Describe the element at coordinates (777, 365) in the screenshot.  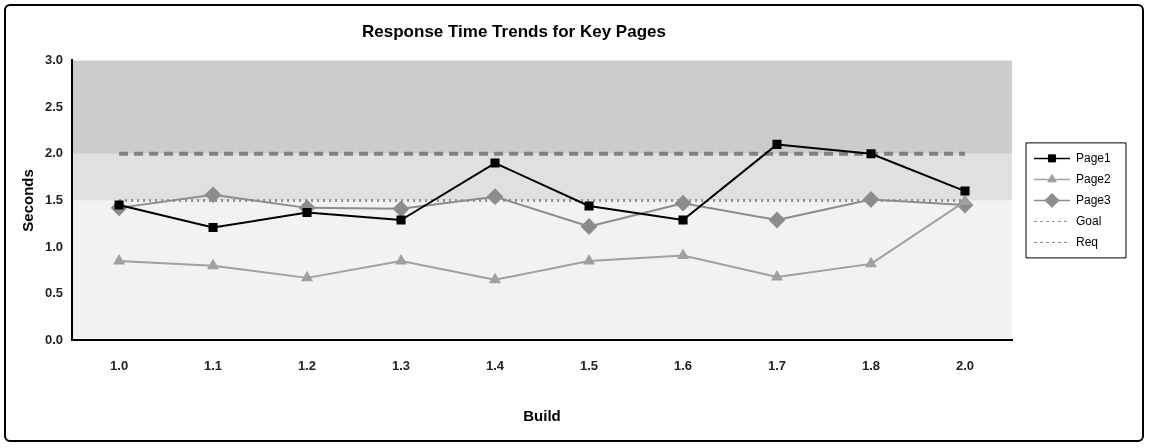
I see `x-tick-label: 1.7` at that location.